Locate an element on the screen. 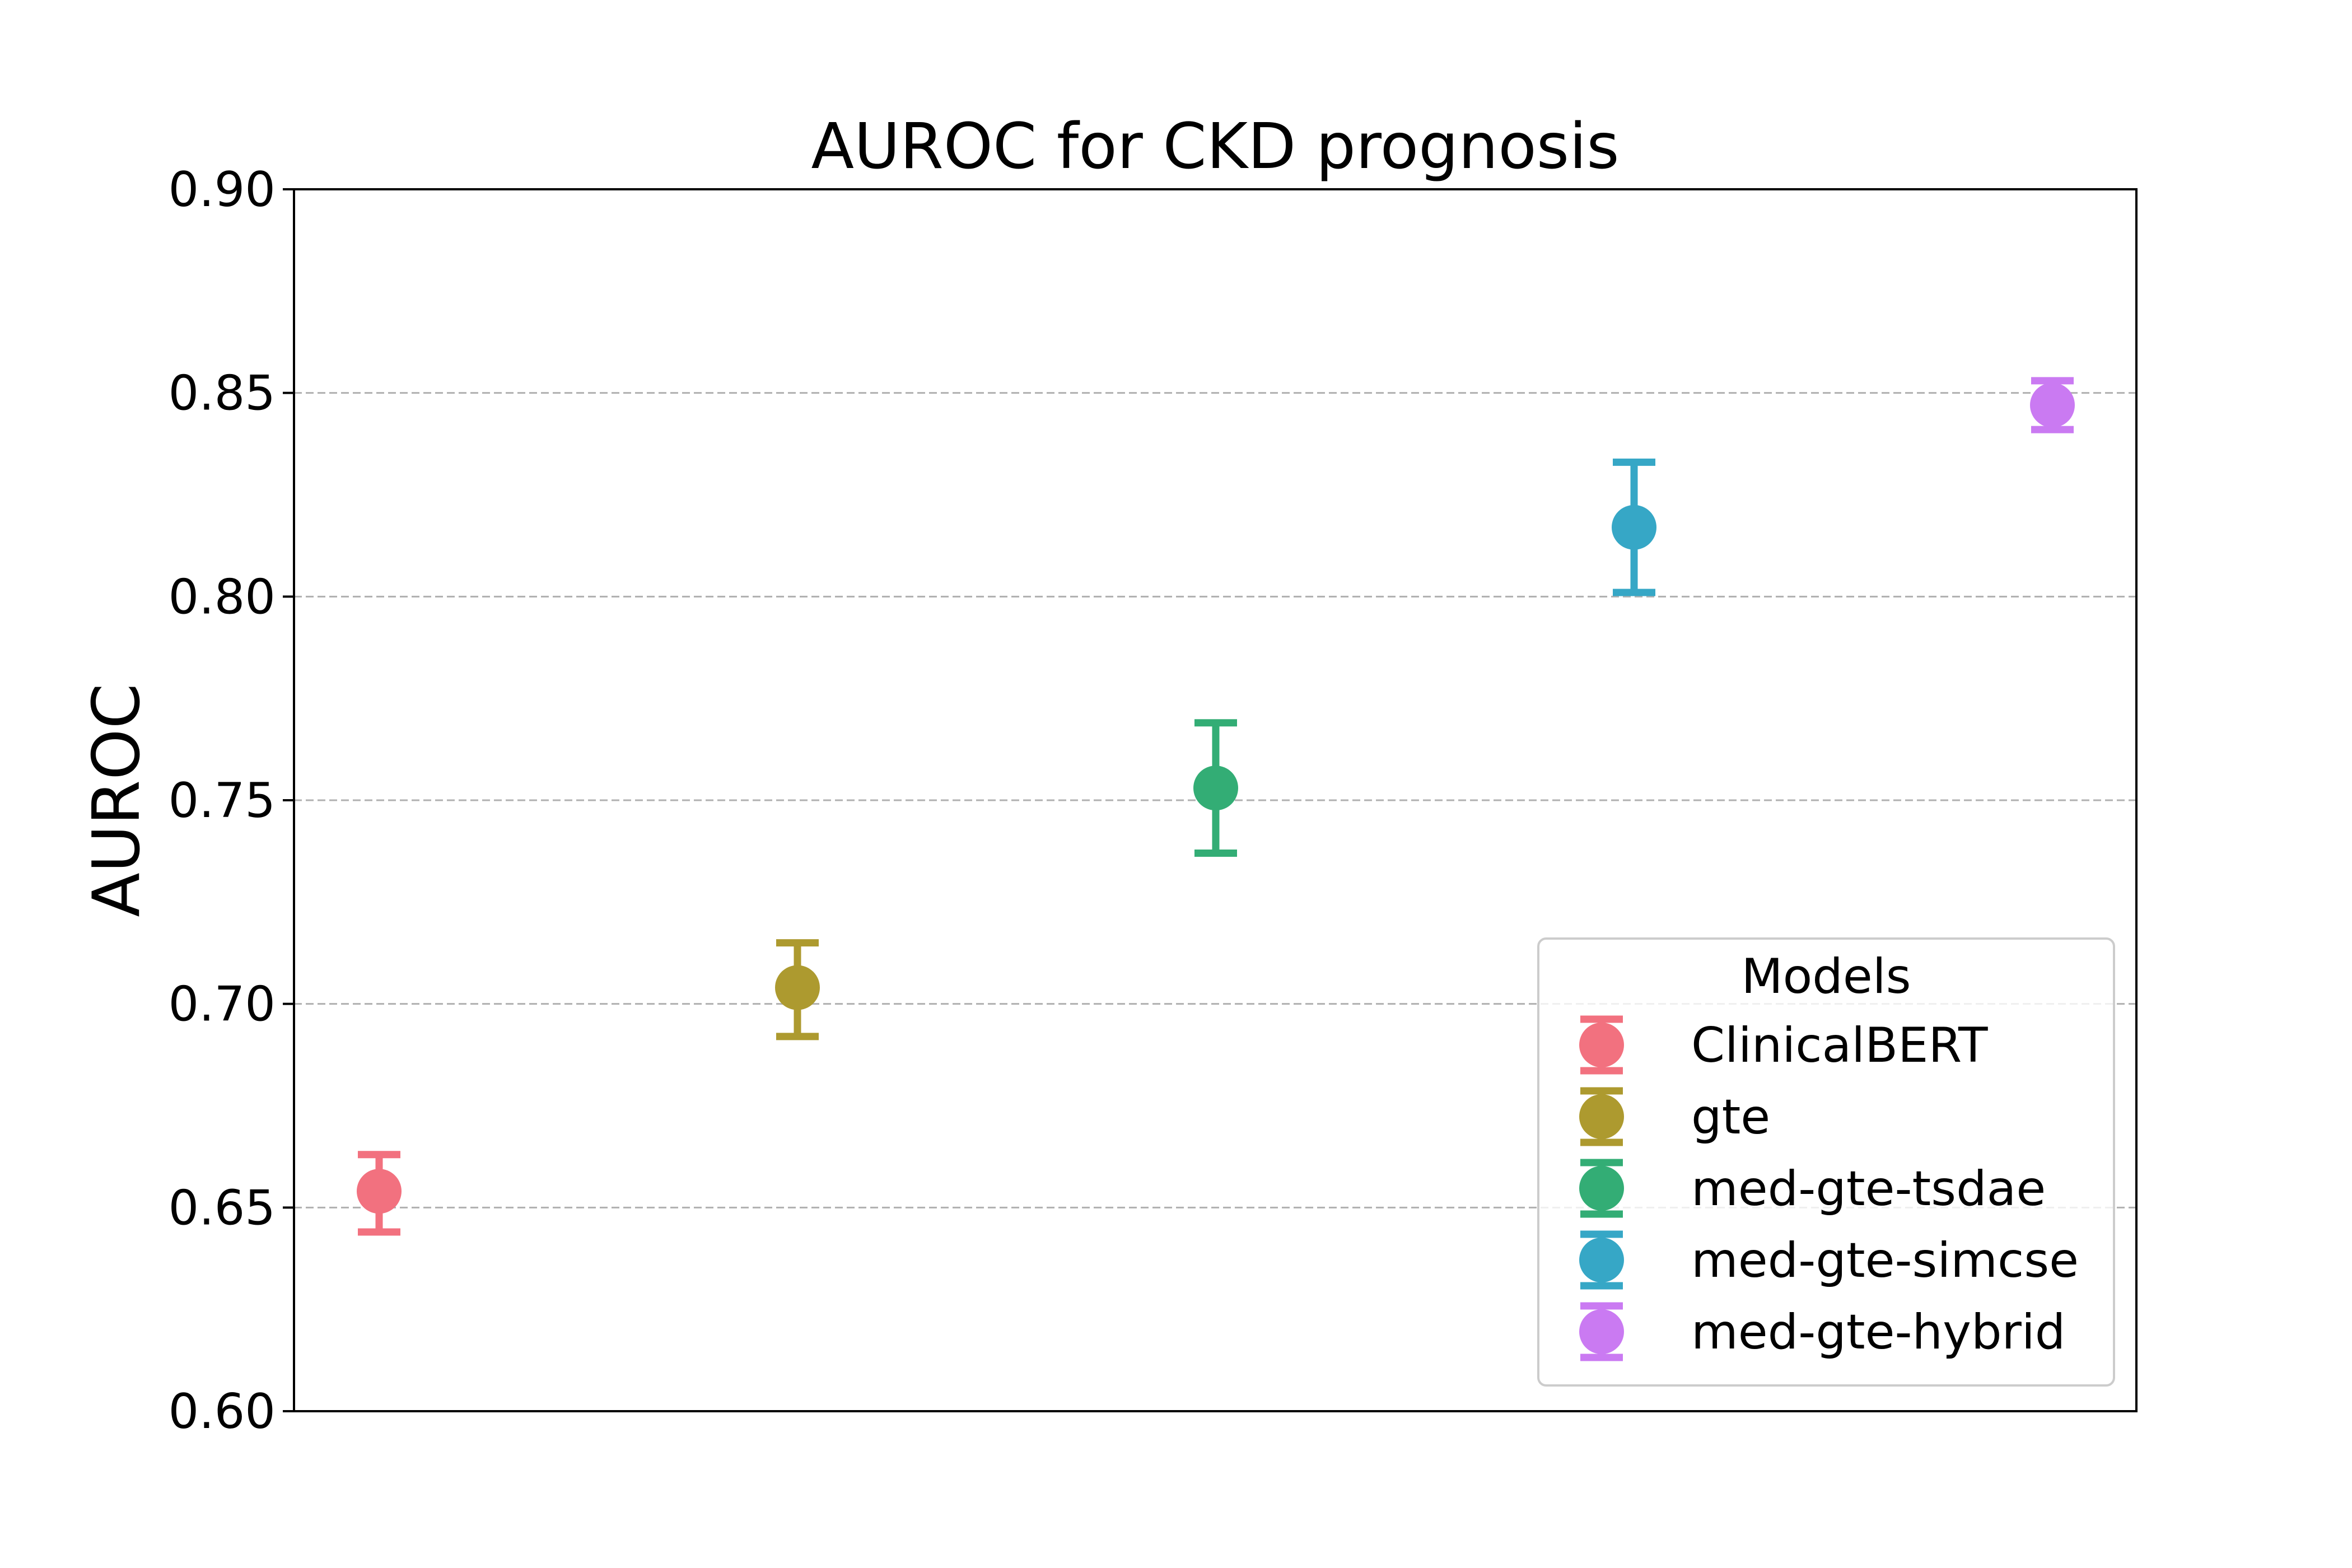  y-tick-label: 0.90 is located at coordinates (223, 190).